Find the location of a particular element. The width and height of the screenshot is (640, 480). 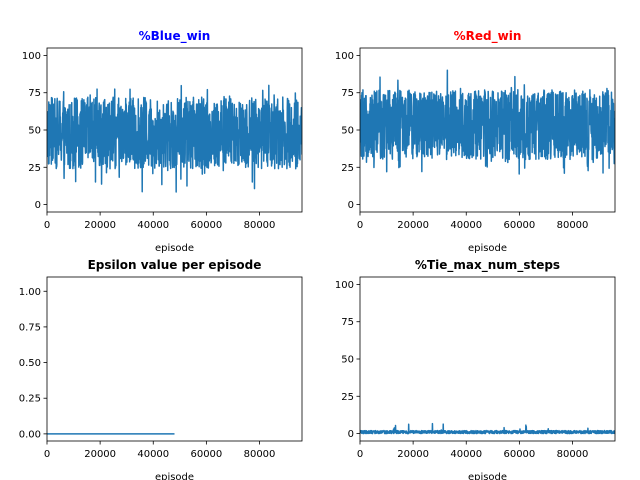

subplot-title: %Blue_win is located at coordinates (175, 36).